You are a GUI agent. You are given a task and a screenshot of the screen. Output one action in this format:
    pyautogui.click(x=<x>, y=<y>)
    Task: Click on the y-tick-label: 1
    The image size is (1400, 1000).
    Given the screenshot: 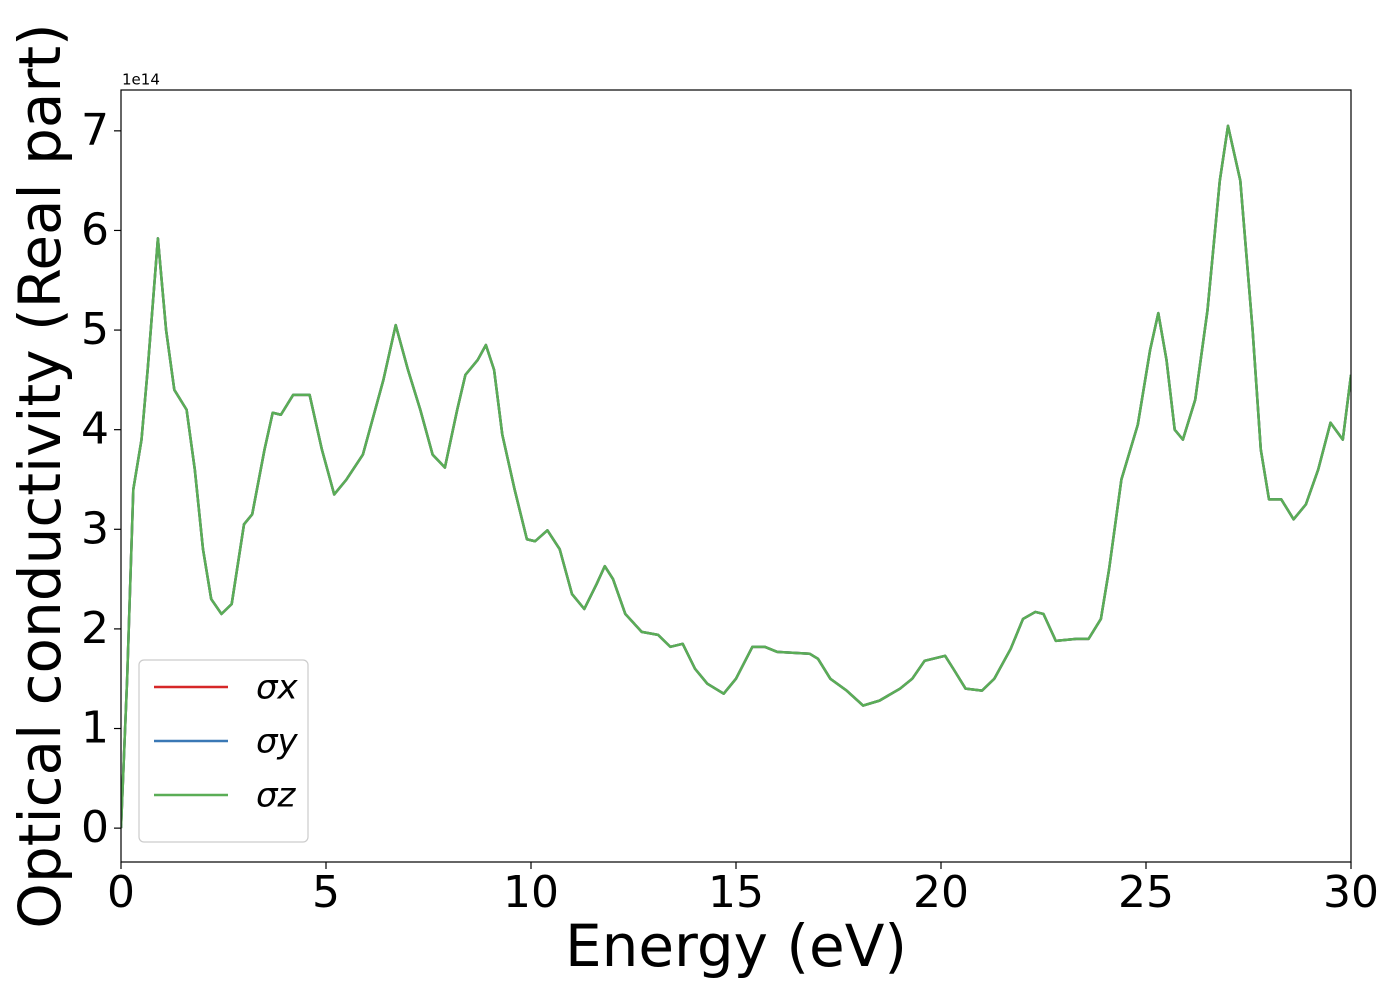 What is the action you would take?
    pyautogui.click(x=95, y=728)
    